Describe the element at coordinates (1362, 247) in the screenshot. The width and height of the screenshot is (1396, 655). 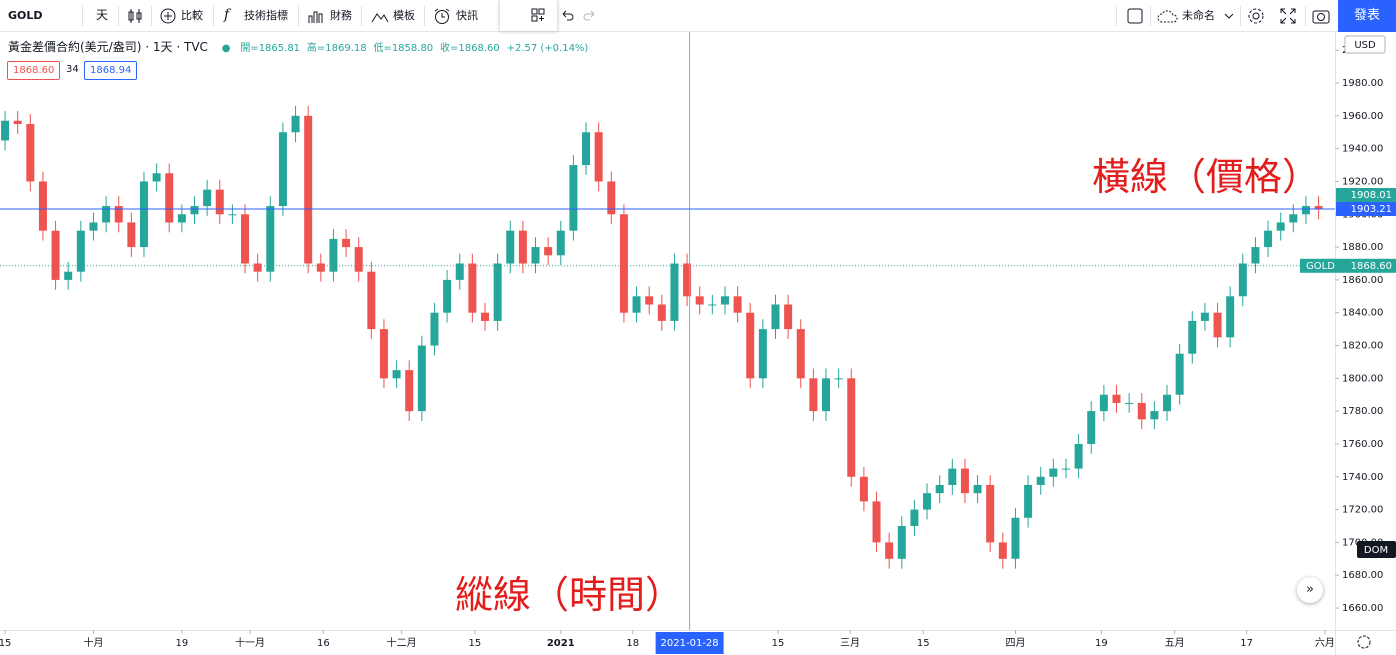
I see `y-tick-label: 1880.00` at that location.